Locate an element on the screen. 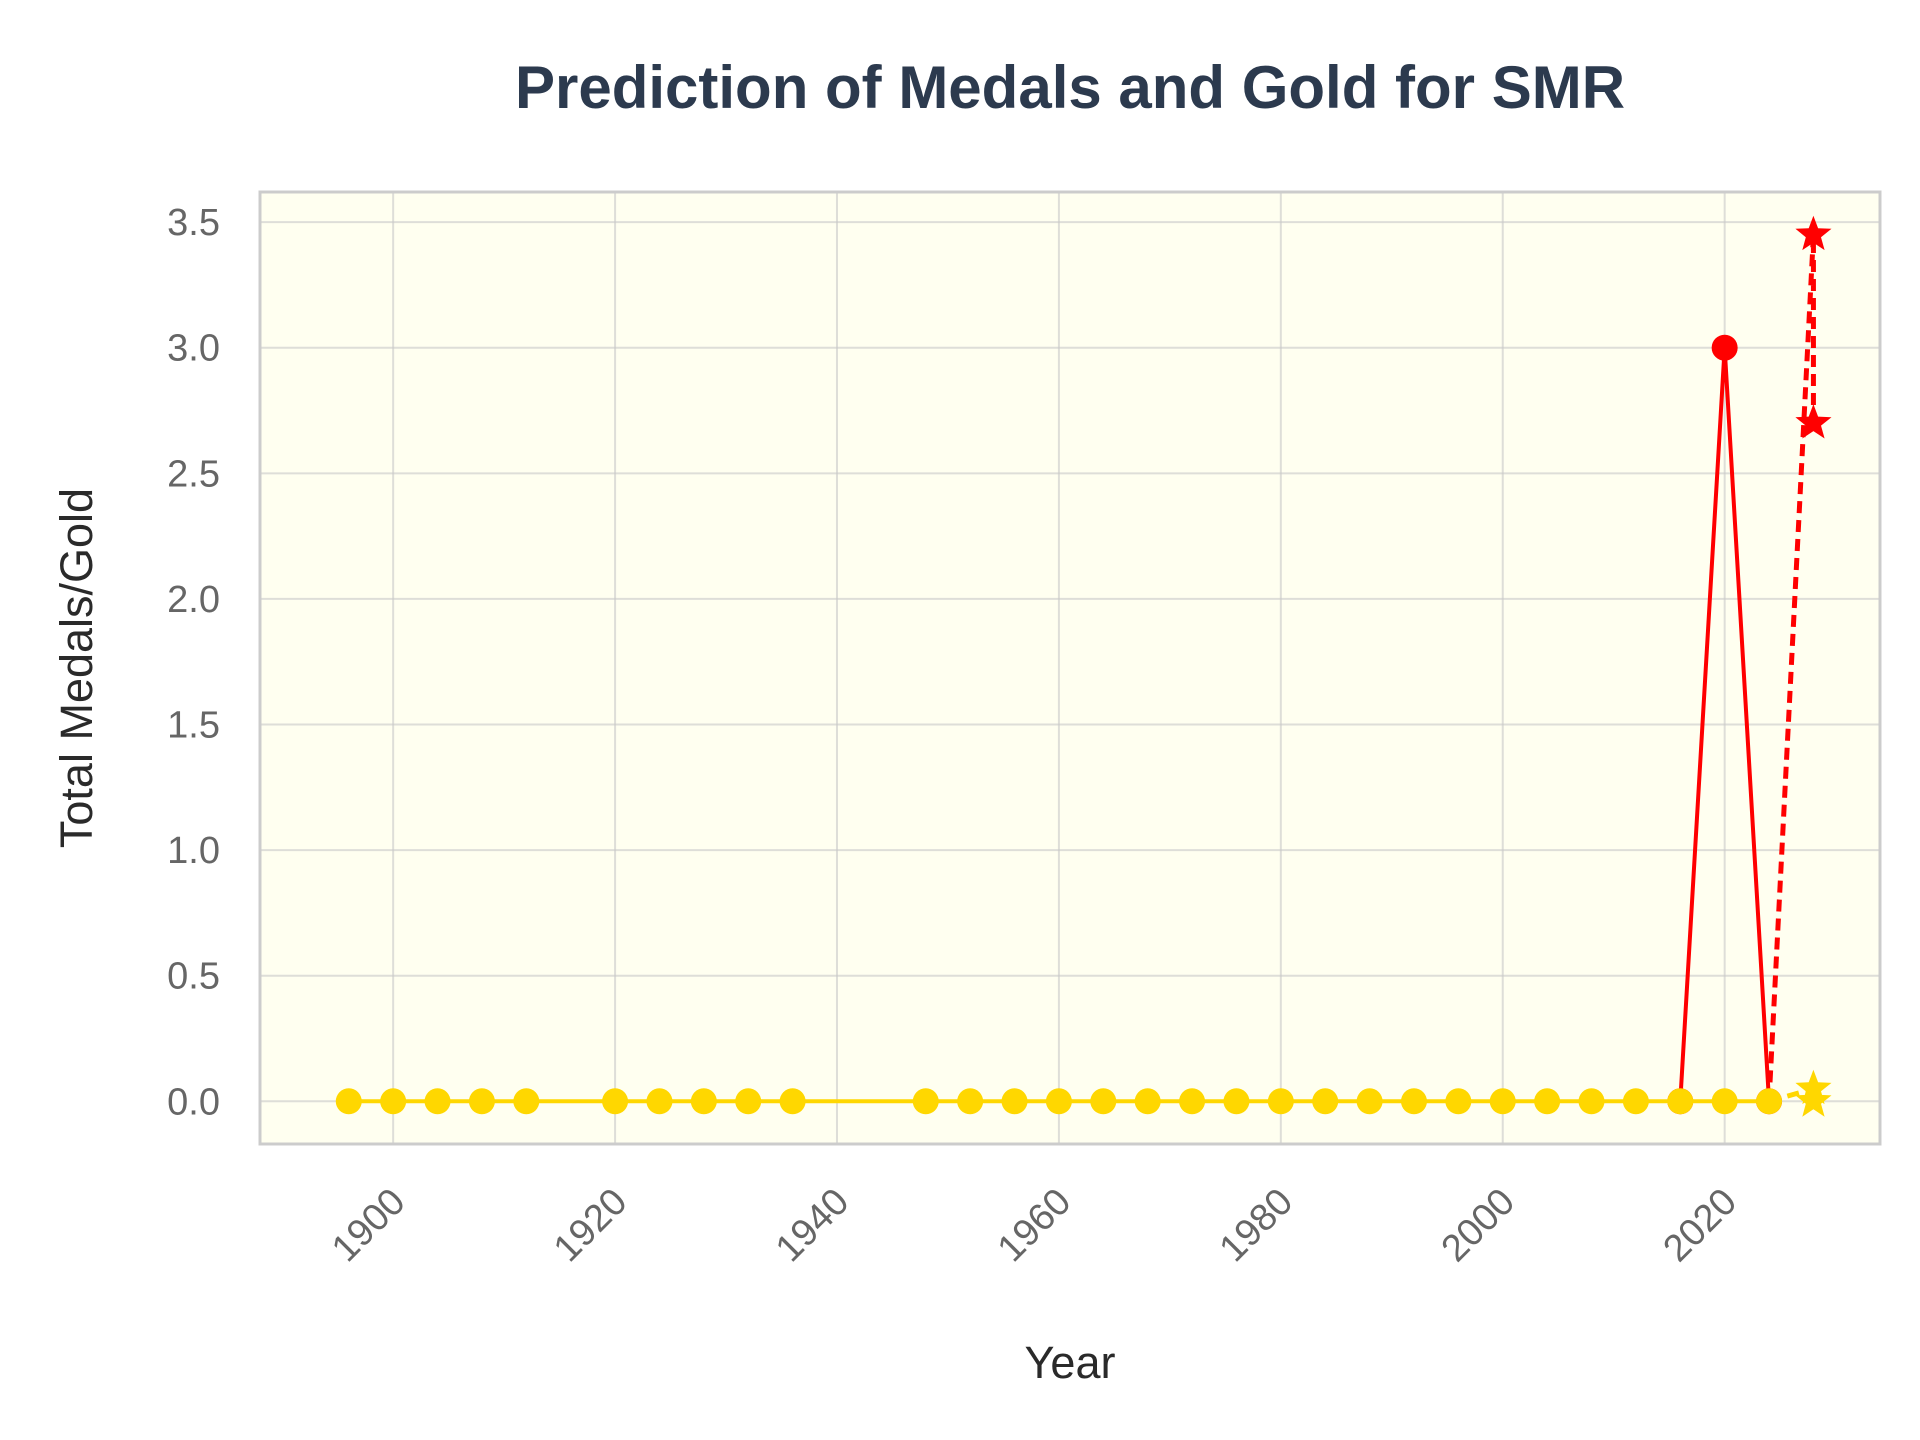 Image resolution: width=1920 pixels, height=1440 pixels. y-tick-label: 1.5 is located at coordinates (193, 726).